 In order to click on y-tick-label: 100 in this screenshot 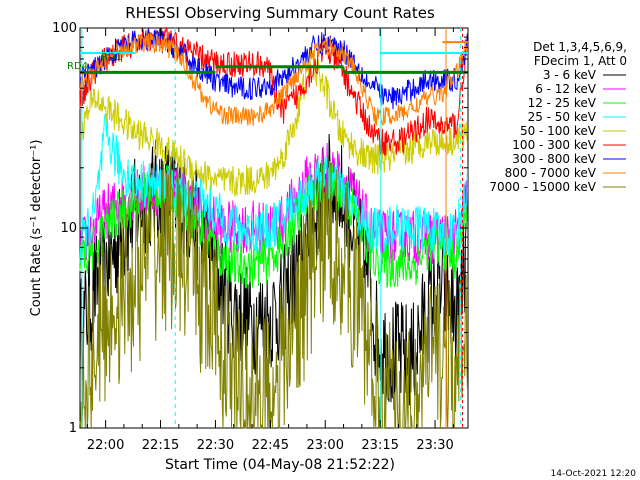, I will do `click(64, 28)`.